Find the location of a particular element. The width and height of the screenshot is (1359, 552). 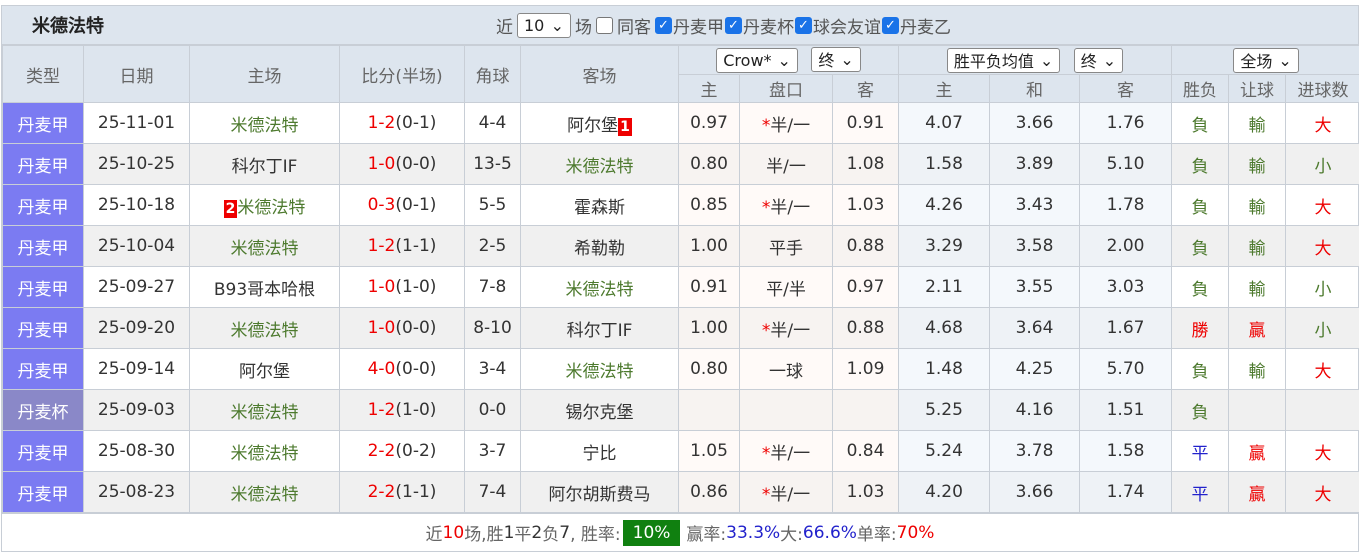

handicap: 半/一 is located at coordinates (790, 208).